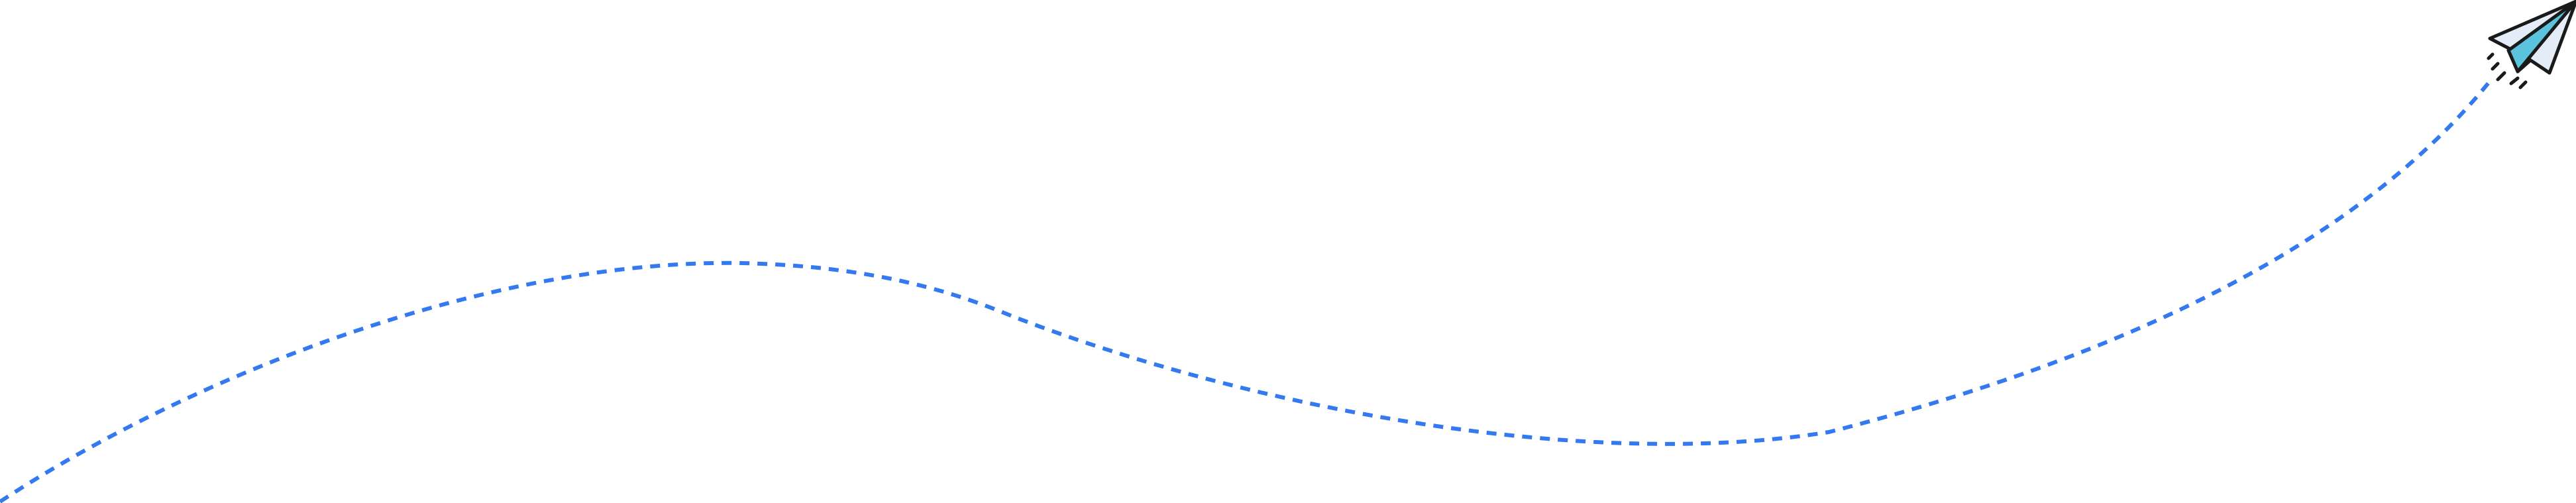  Describe the element at coordinates (2541, 37) in the screenshot. I see `plane-body-accent` at that location.